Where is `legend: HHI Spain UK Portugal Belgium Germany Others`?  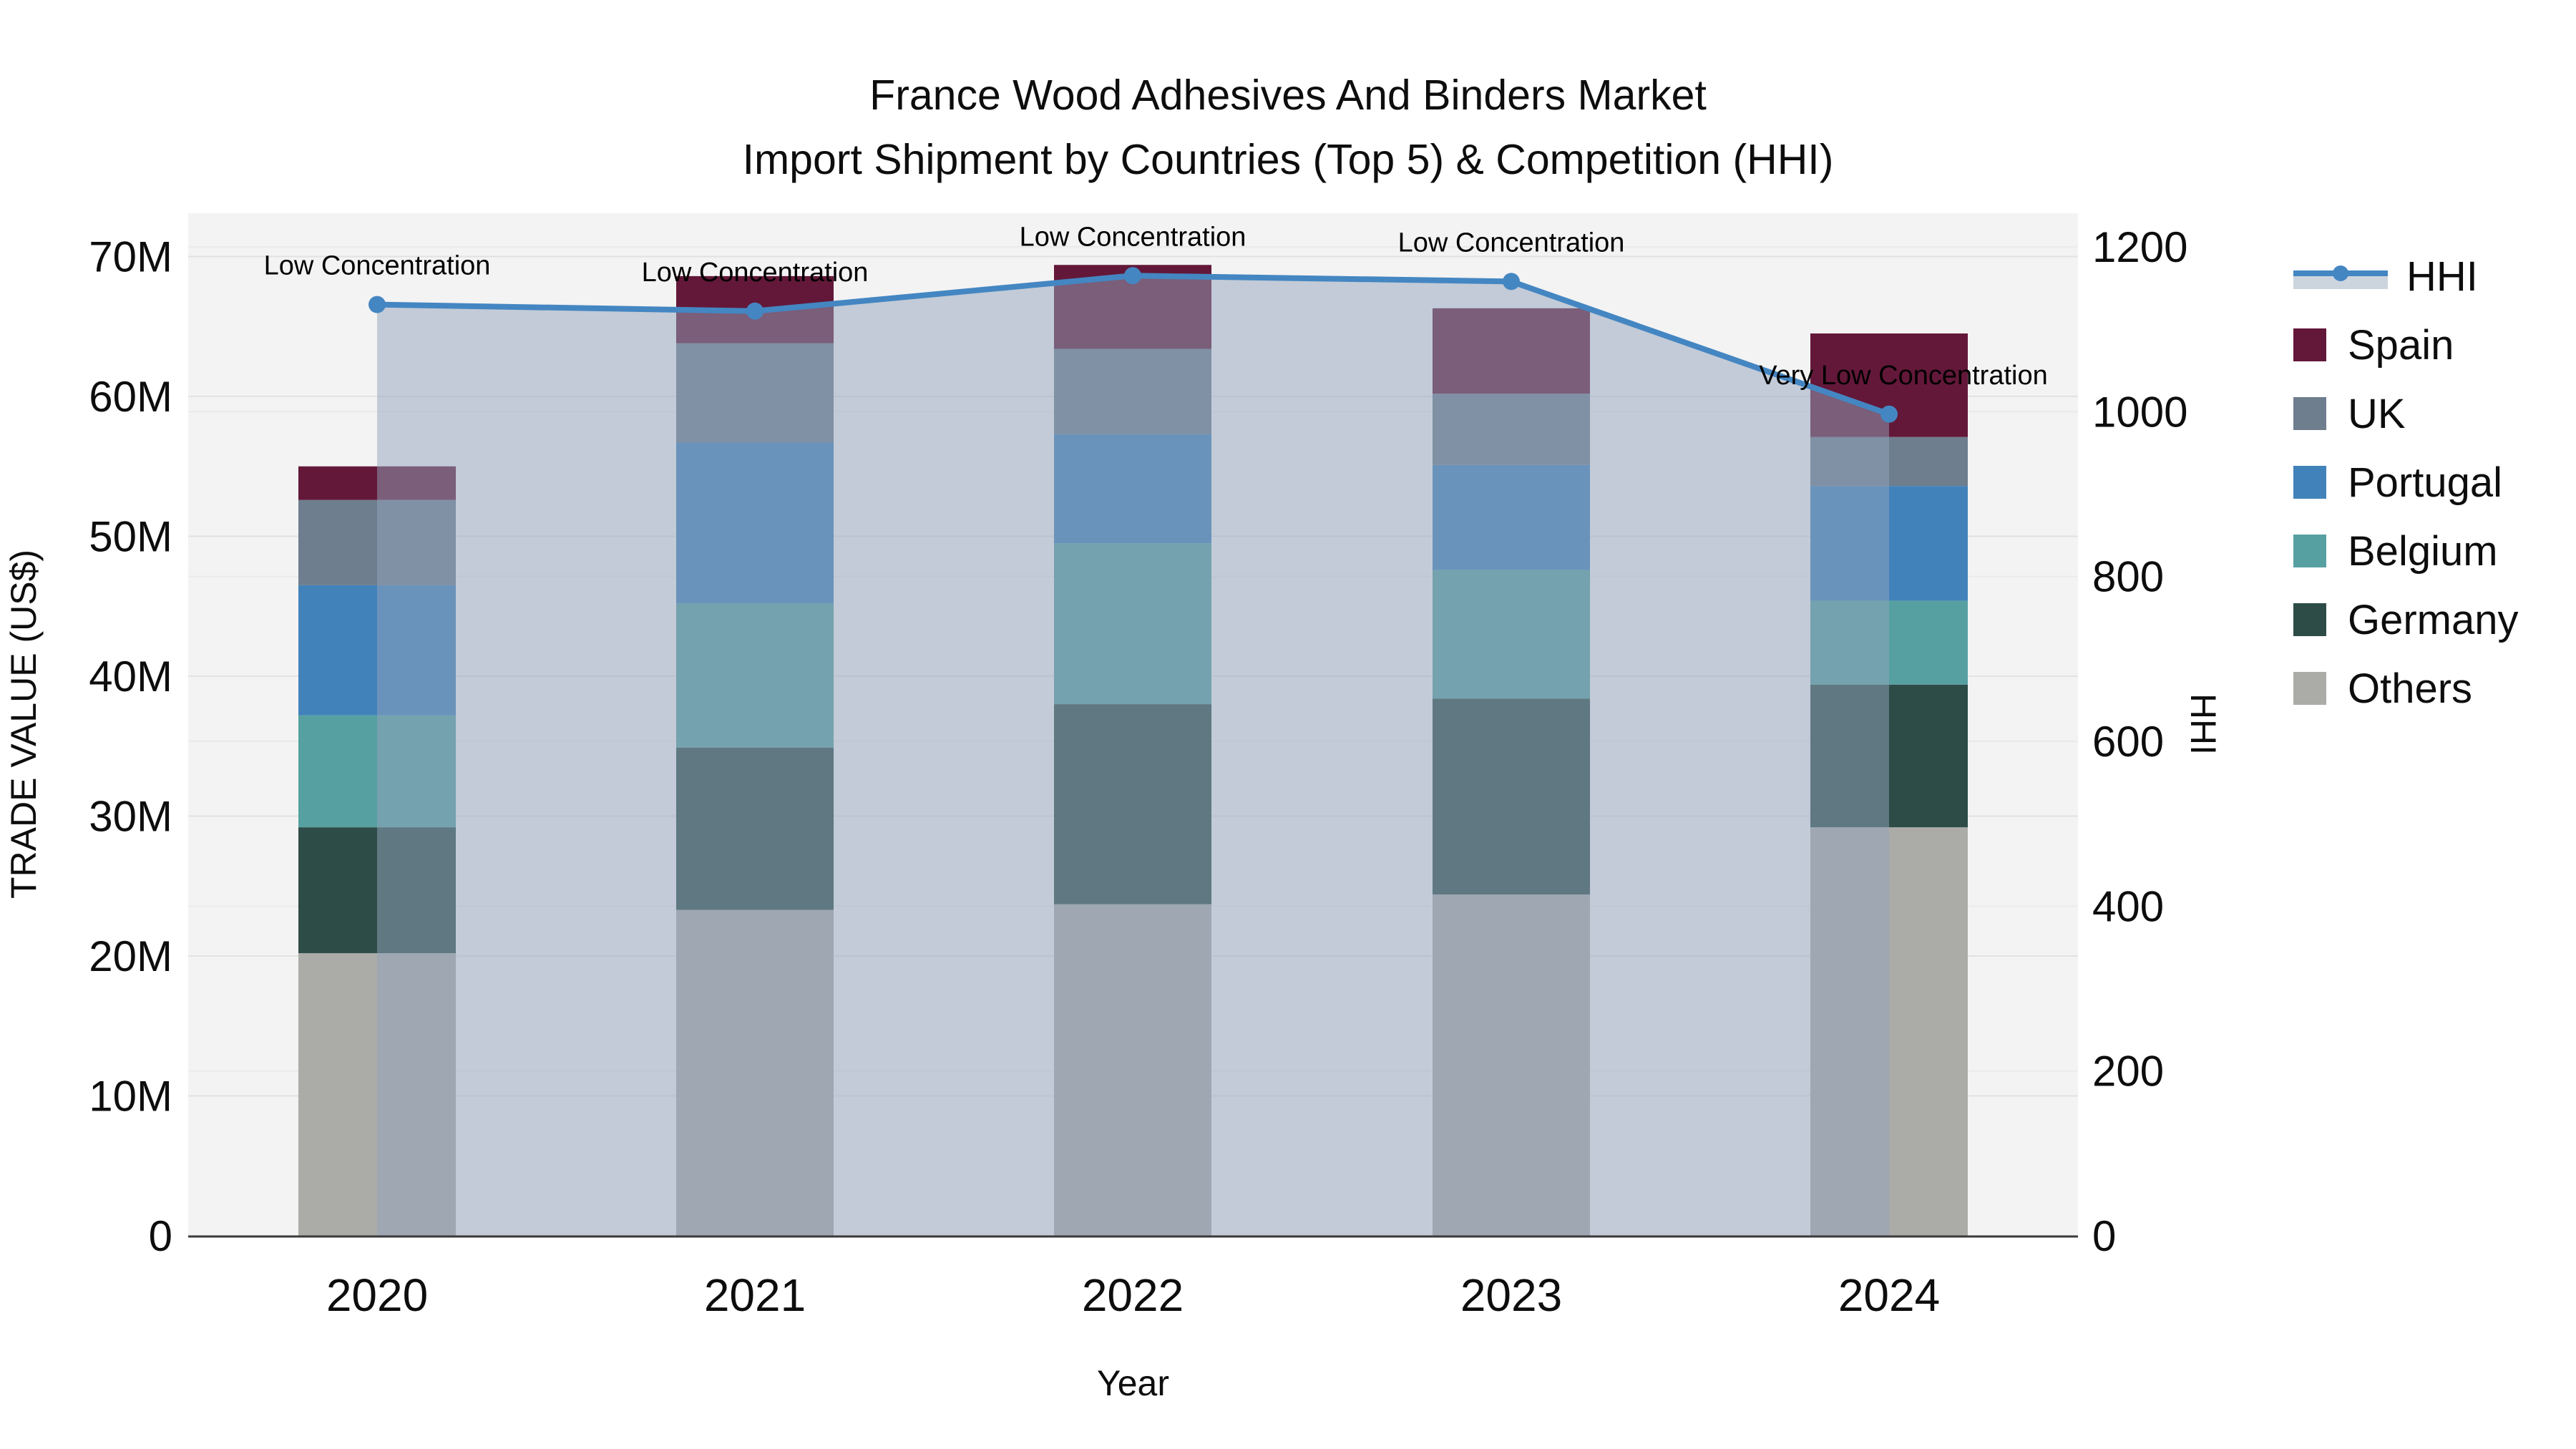 legend: HHI Spain UK Portugal Belgium Germany Others is located at coordinates (2406, 482).